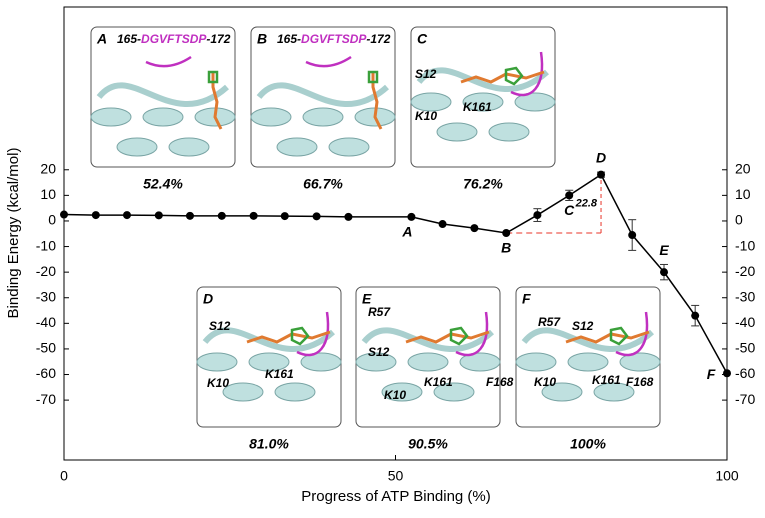  I want to click on inset-caption: 52.4%, so click(163, 184).